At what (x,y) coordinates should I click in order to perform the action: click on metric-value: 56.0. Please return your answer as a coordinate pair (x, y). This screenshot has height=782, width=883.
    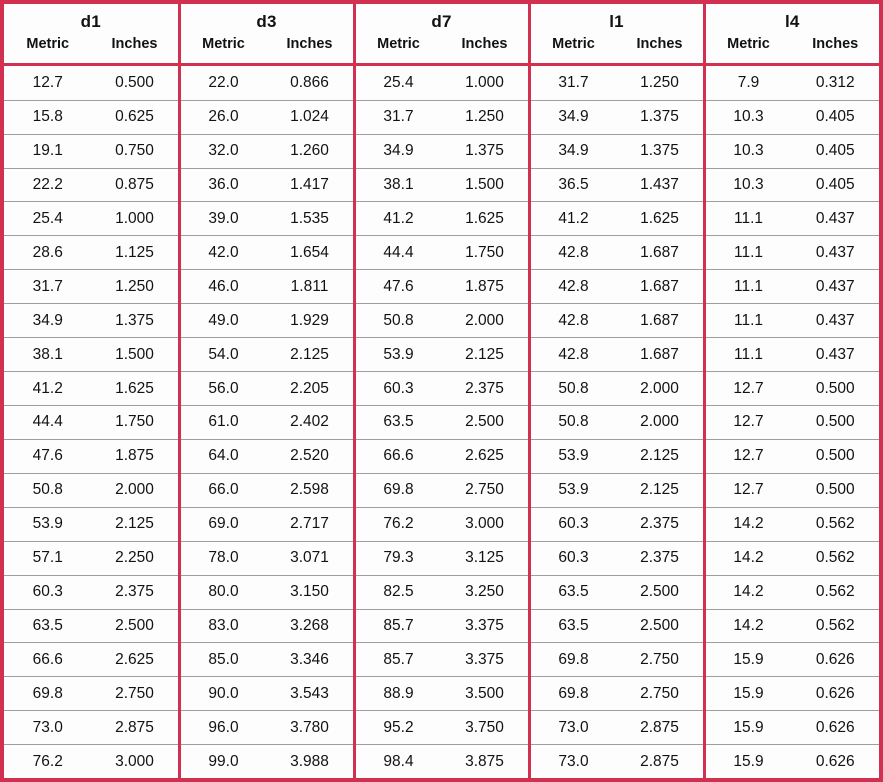
    Looking at the image, I should click on (222, 389).